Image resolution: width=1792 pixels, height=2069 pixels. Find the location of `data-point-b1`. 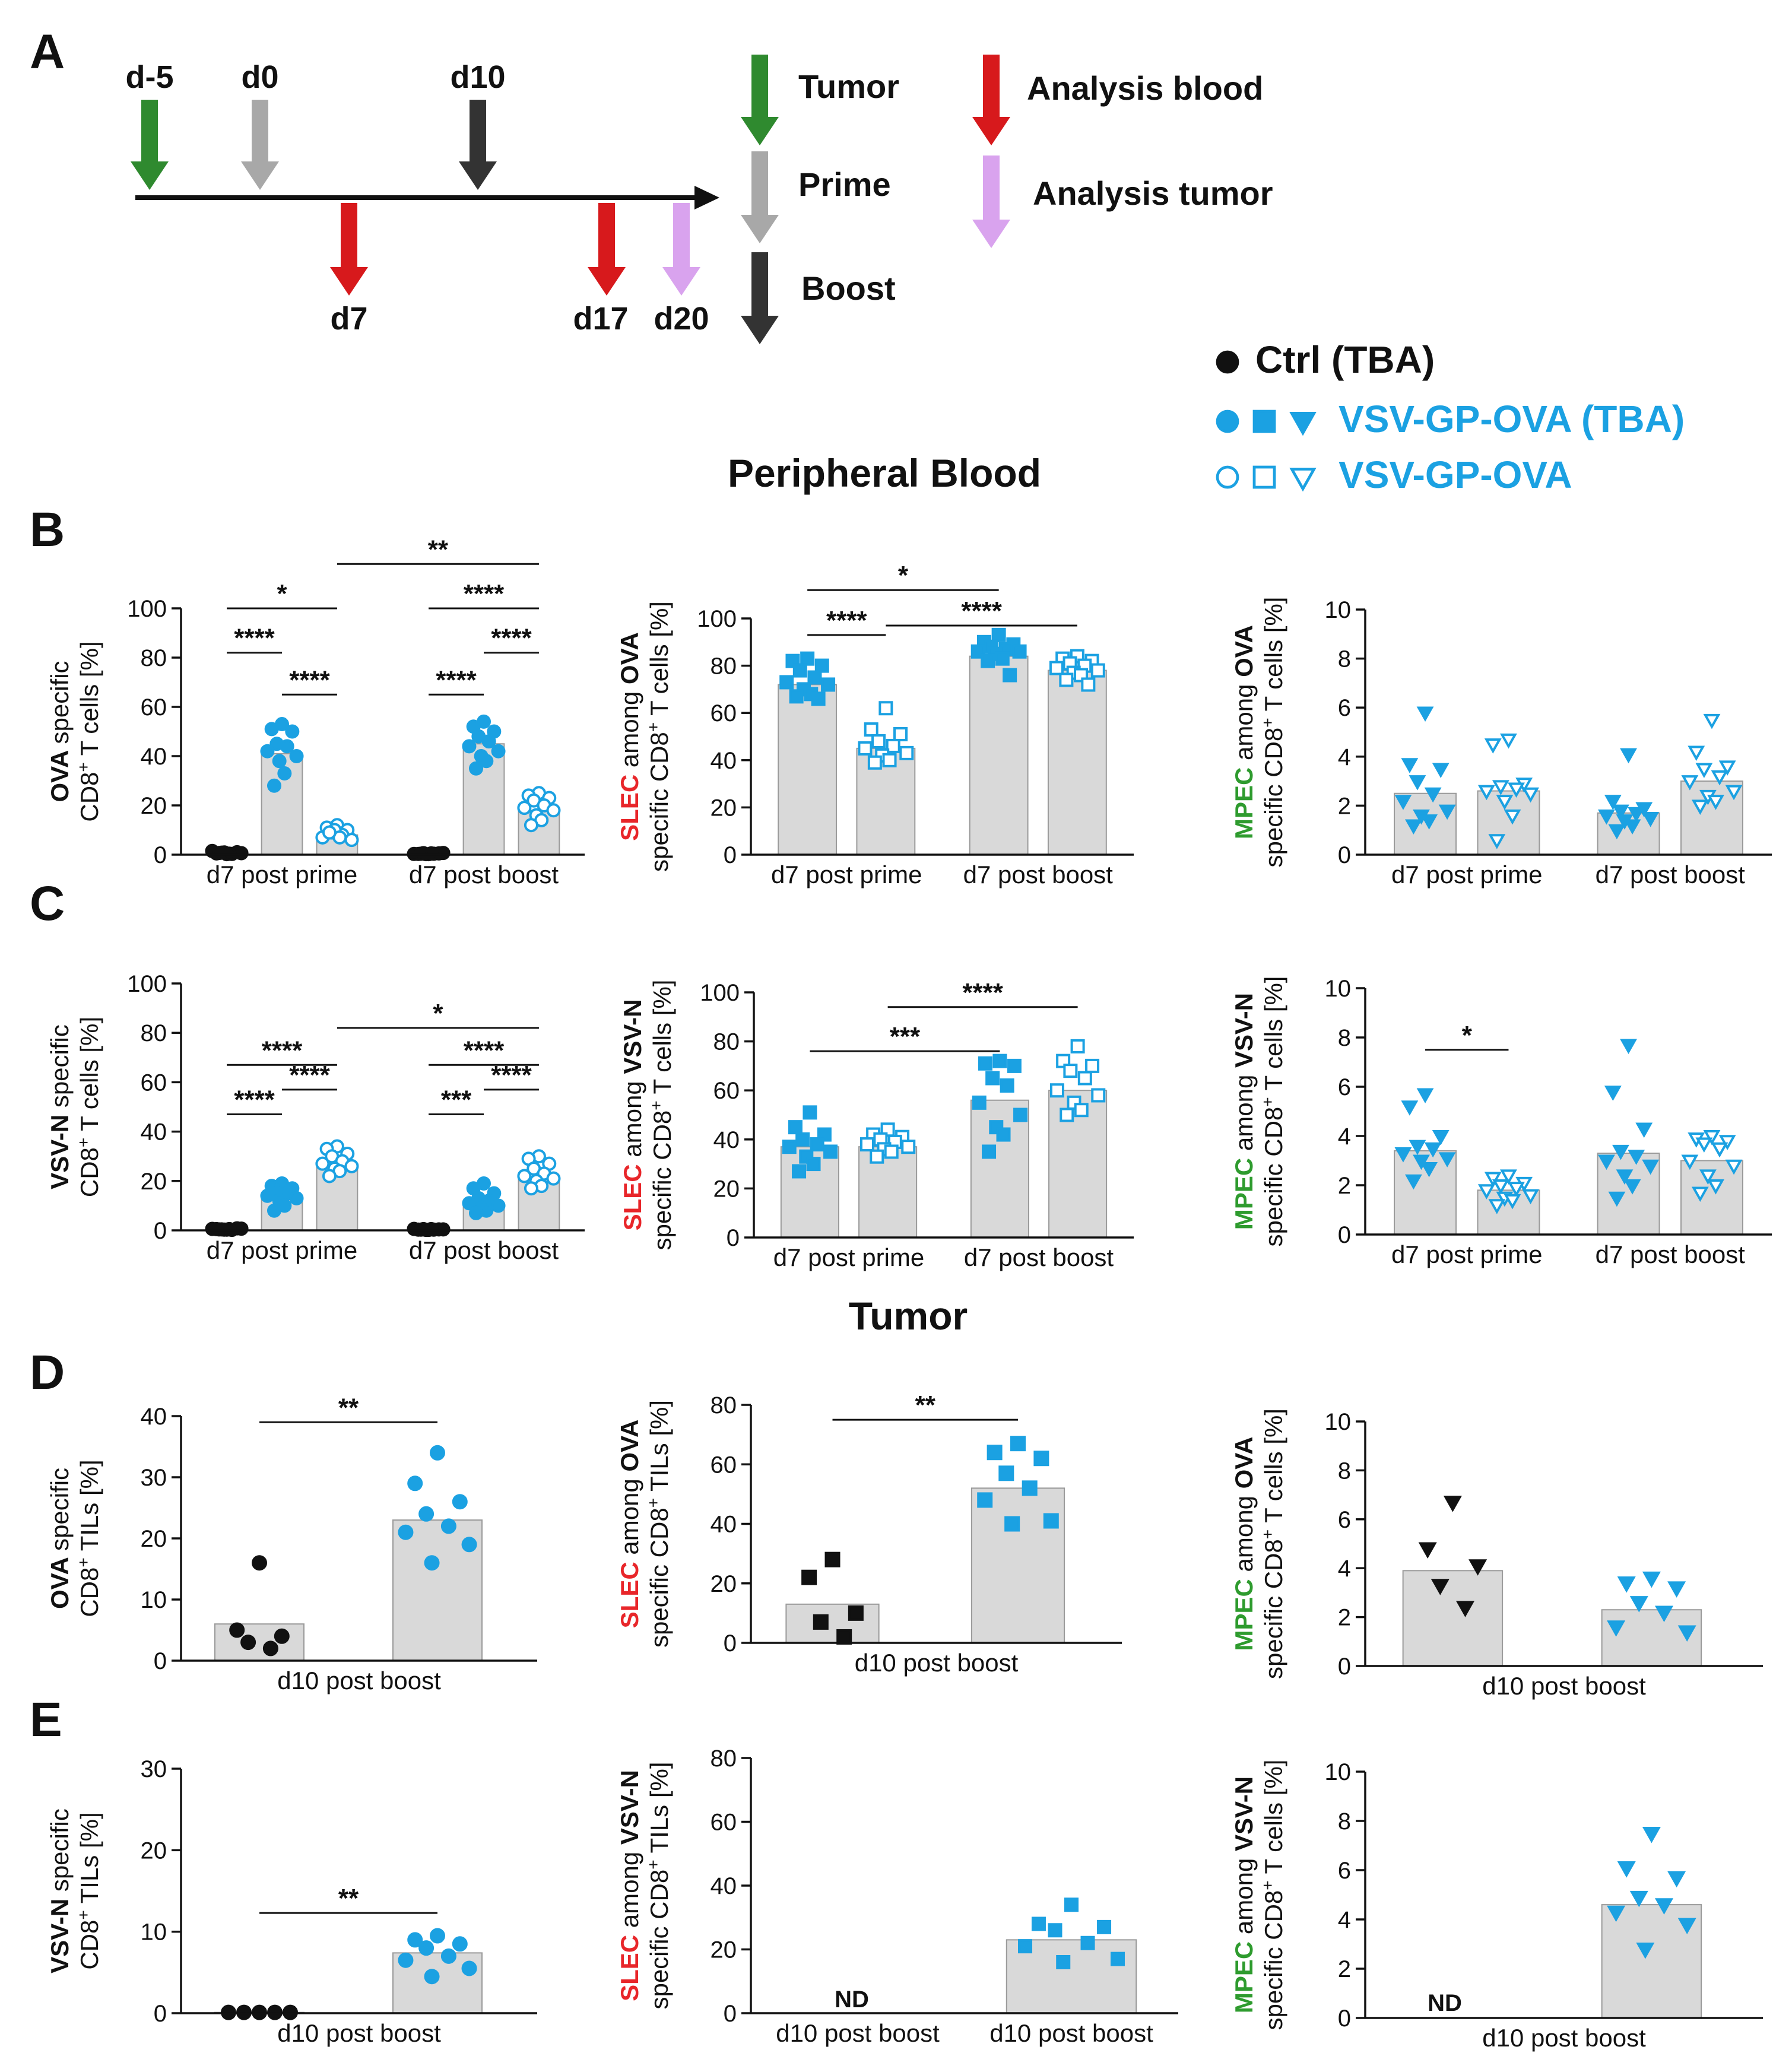

data-point-b1 is located at coordinates (287, 746).